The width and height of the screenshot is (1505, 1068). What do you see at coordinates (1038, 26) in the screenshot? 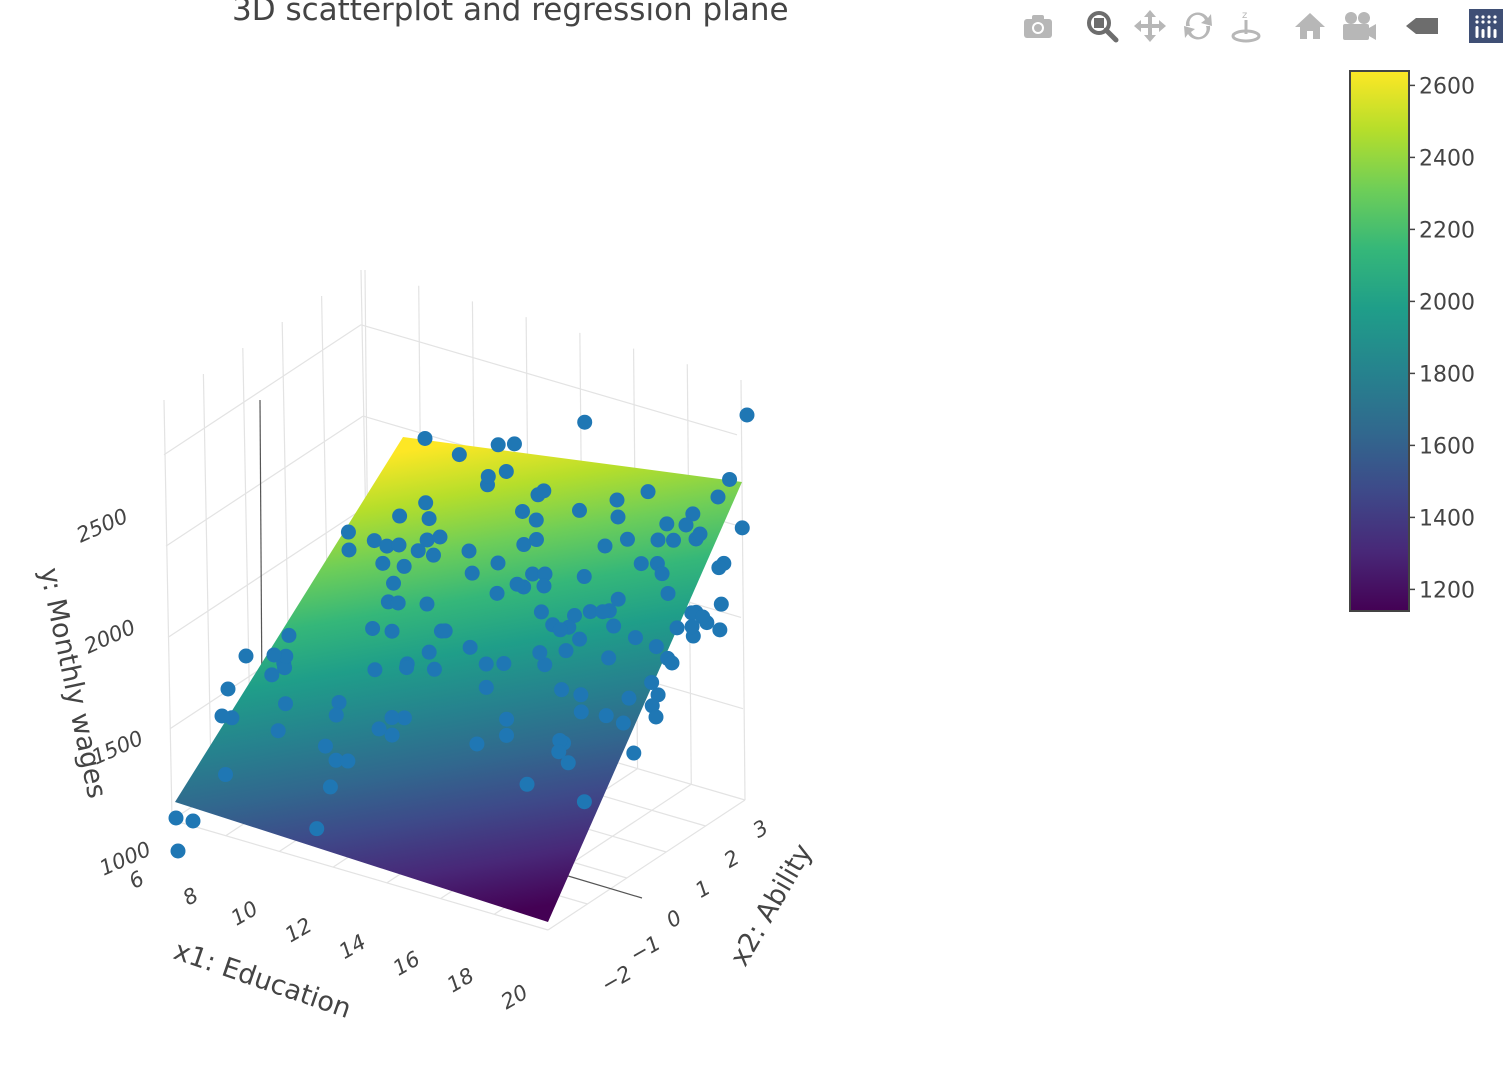
I see `camera-icon` at bounding box center [1038, 26].